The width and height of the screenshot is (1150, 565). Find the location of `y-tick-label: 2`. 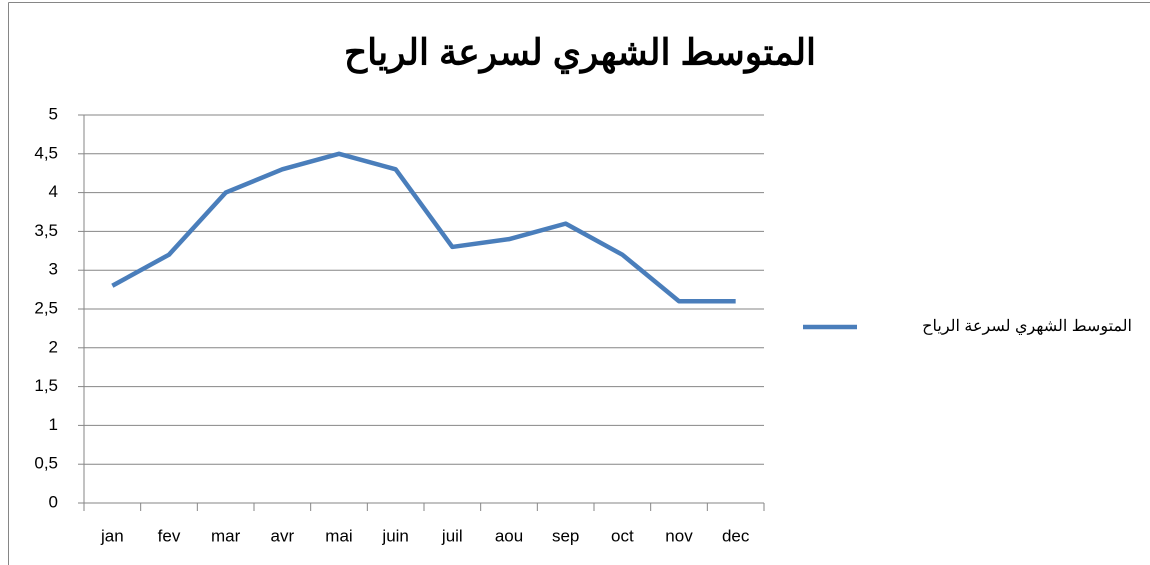

y-tick-label: 2 is located at coordinates (53, 346).